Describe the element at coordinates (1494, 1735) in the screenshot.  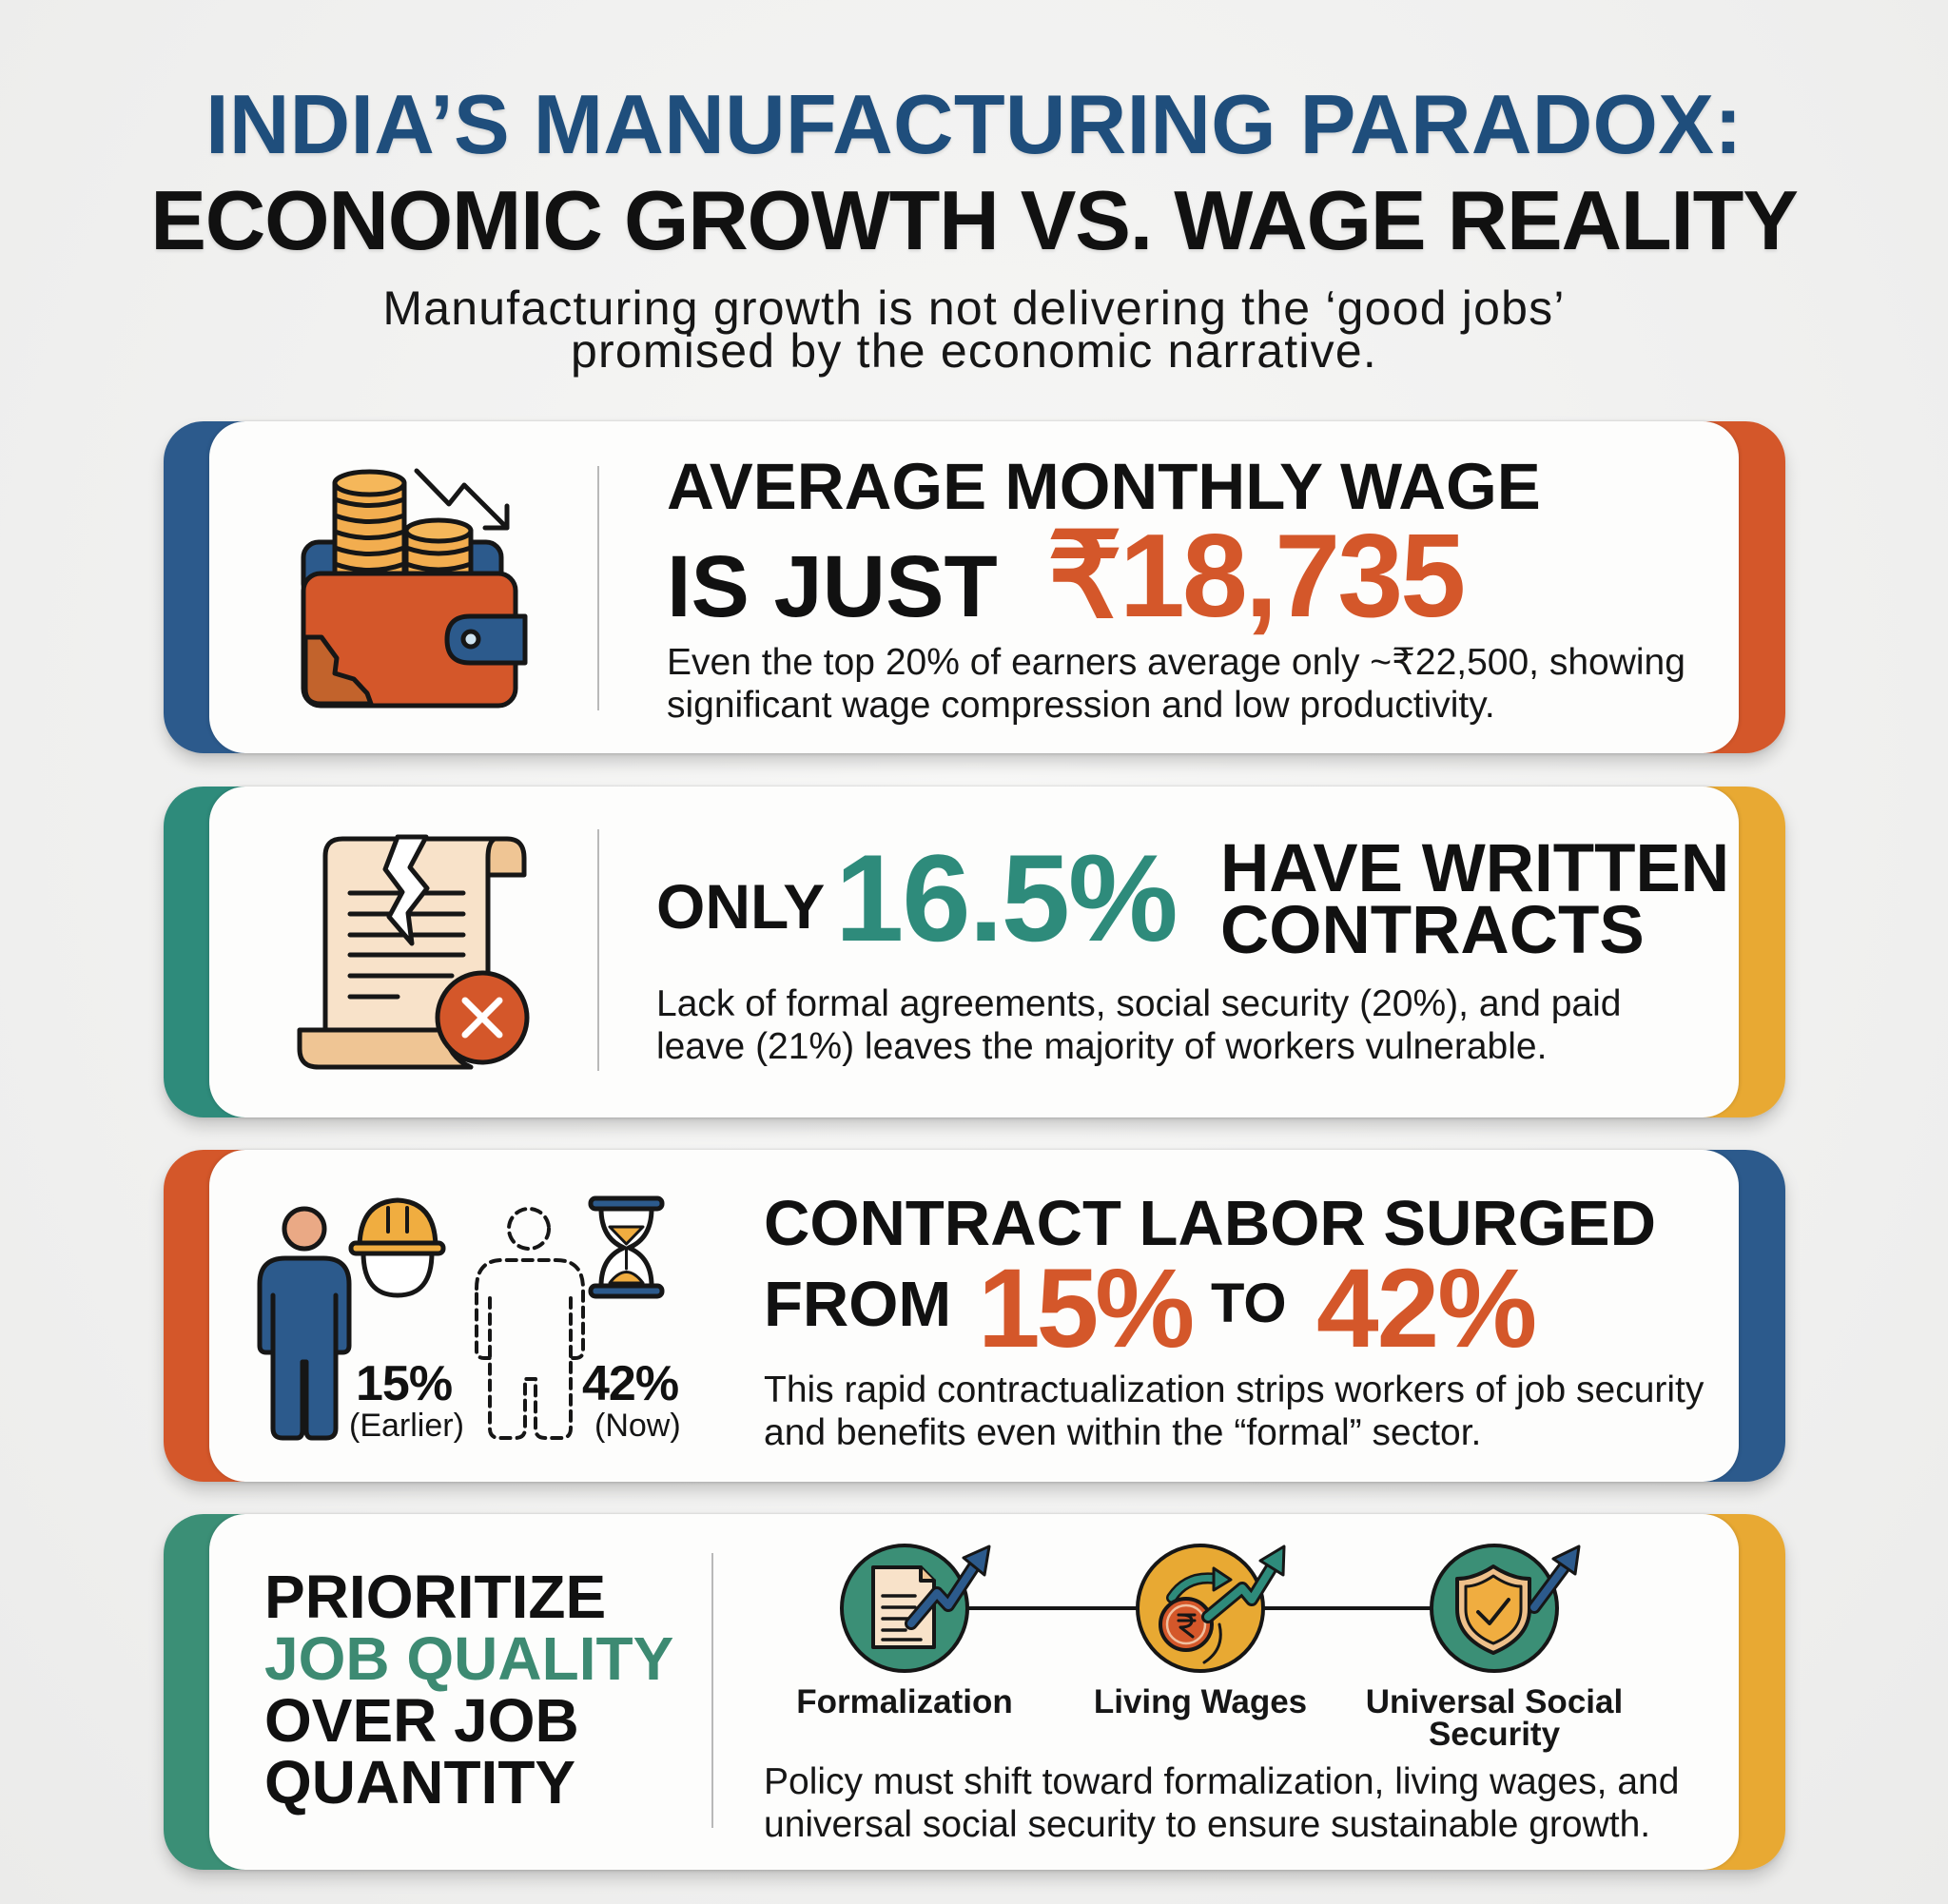
I see `step-label-text: Security` at that location.